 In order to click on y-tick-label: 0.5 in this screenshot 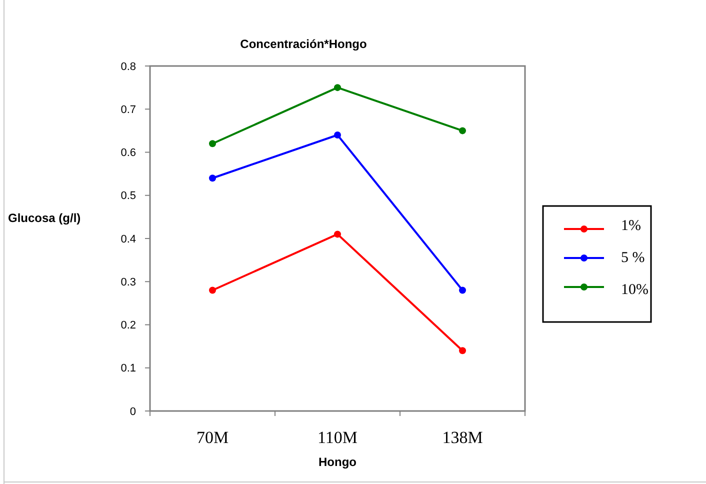, I will do `click(128, 196)`.